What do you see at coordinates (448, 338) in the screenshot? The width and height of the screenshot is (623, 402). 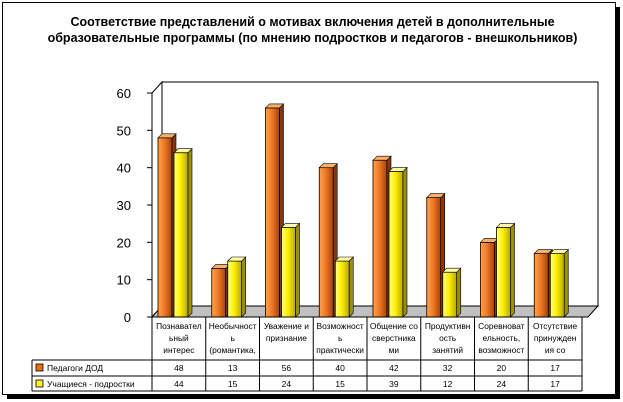 I see `x-category-label: ость` at bounding box center [448, 338].